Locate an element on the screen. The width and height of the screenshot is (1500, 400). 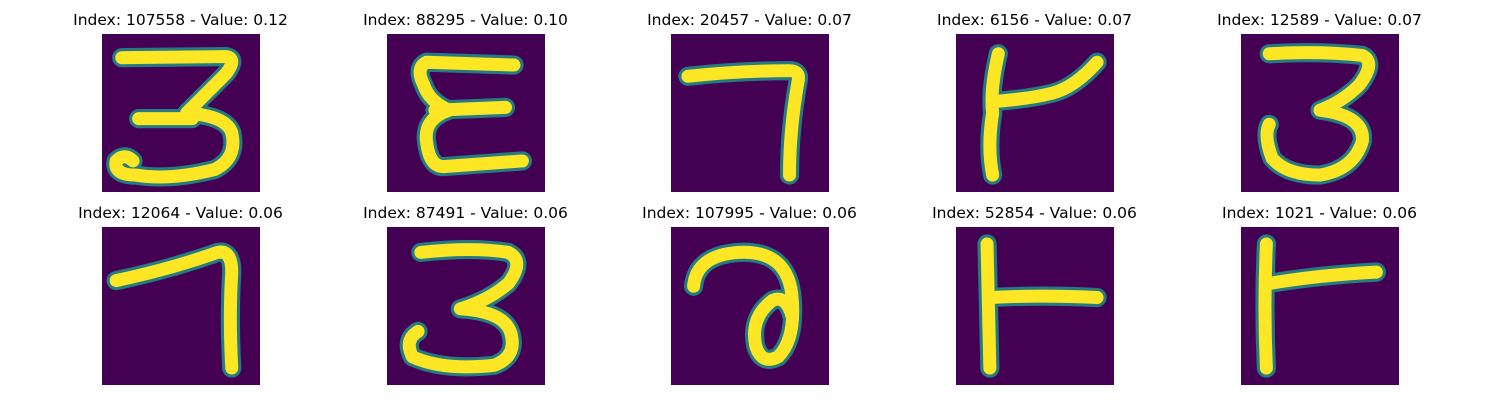
panel-title: Index: 107558 - Value: 0.12 is located at coordinates (180, 20).